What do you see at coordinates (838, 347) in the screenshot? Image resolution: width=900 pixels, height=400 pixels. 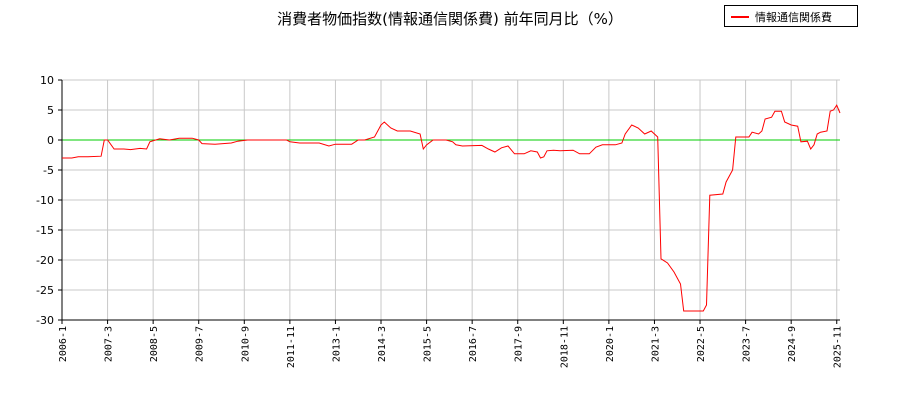 I see `x-tick-label: 2025-11` at bounding box center [838, 347].